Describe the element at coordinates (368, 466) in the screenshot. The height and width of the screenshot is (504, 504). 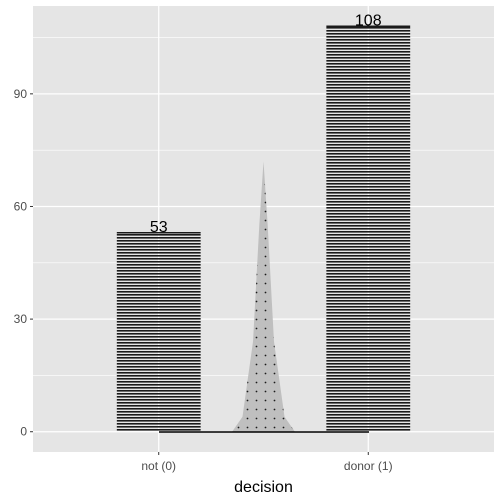
I see `x-tick-label: donor (1)` at that location.